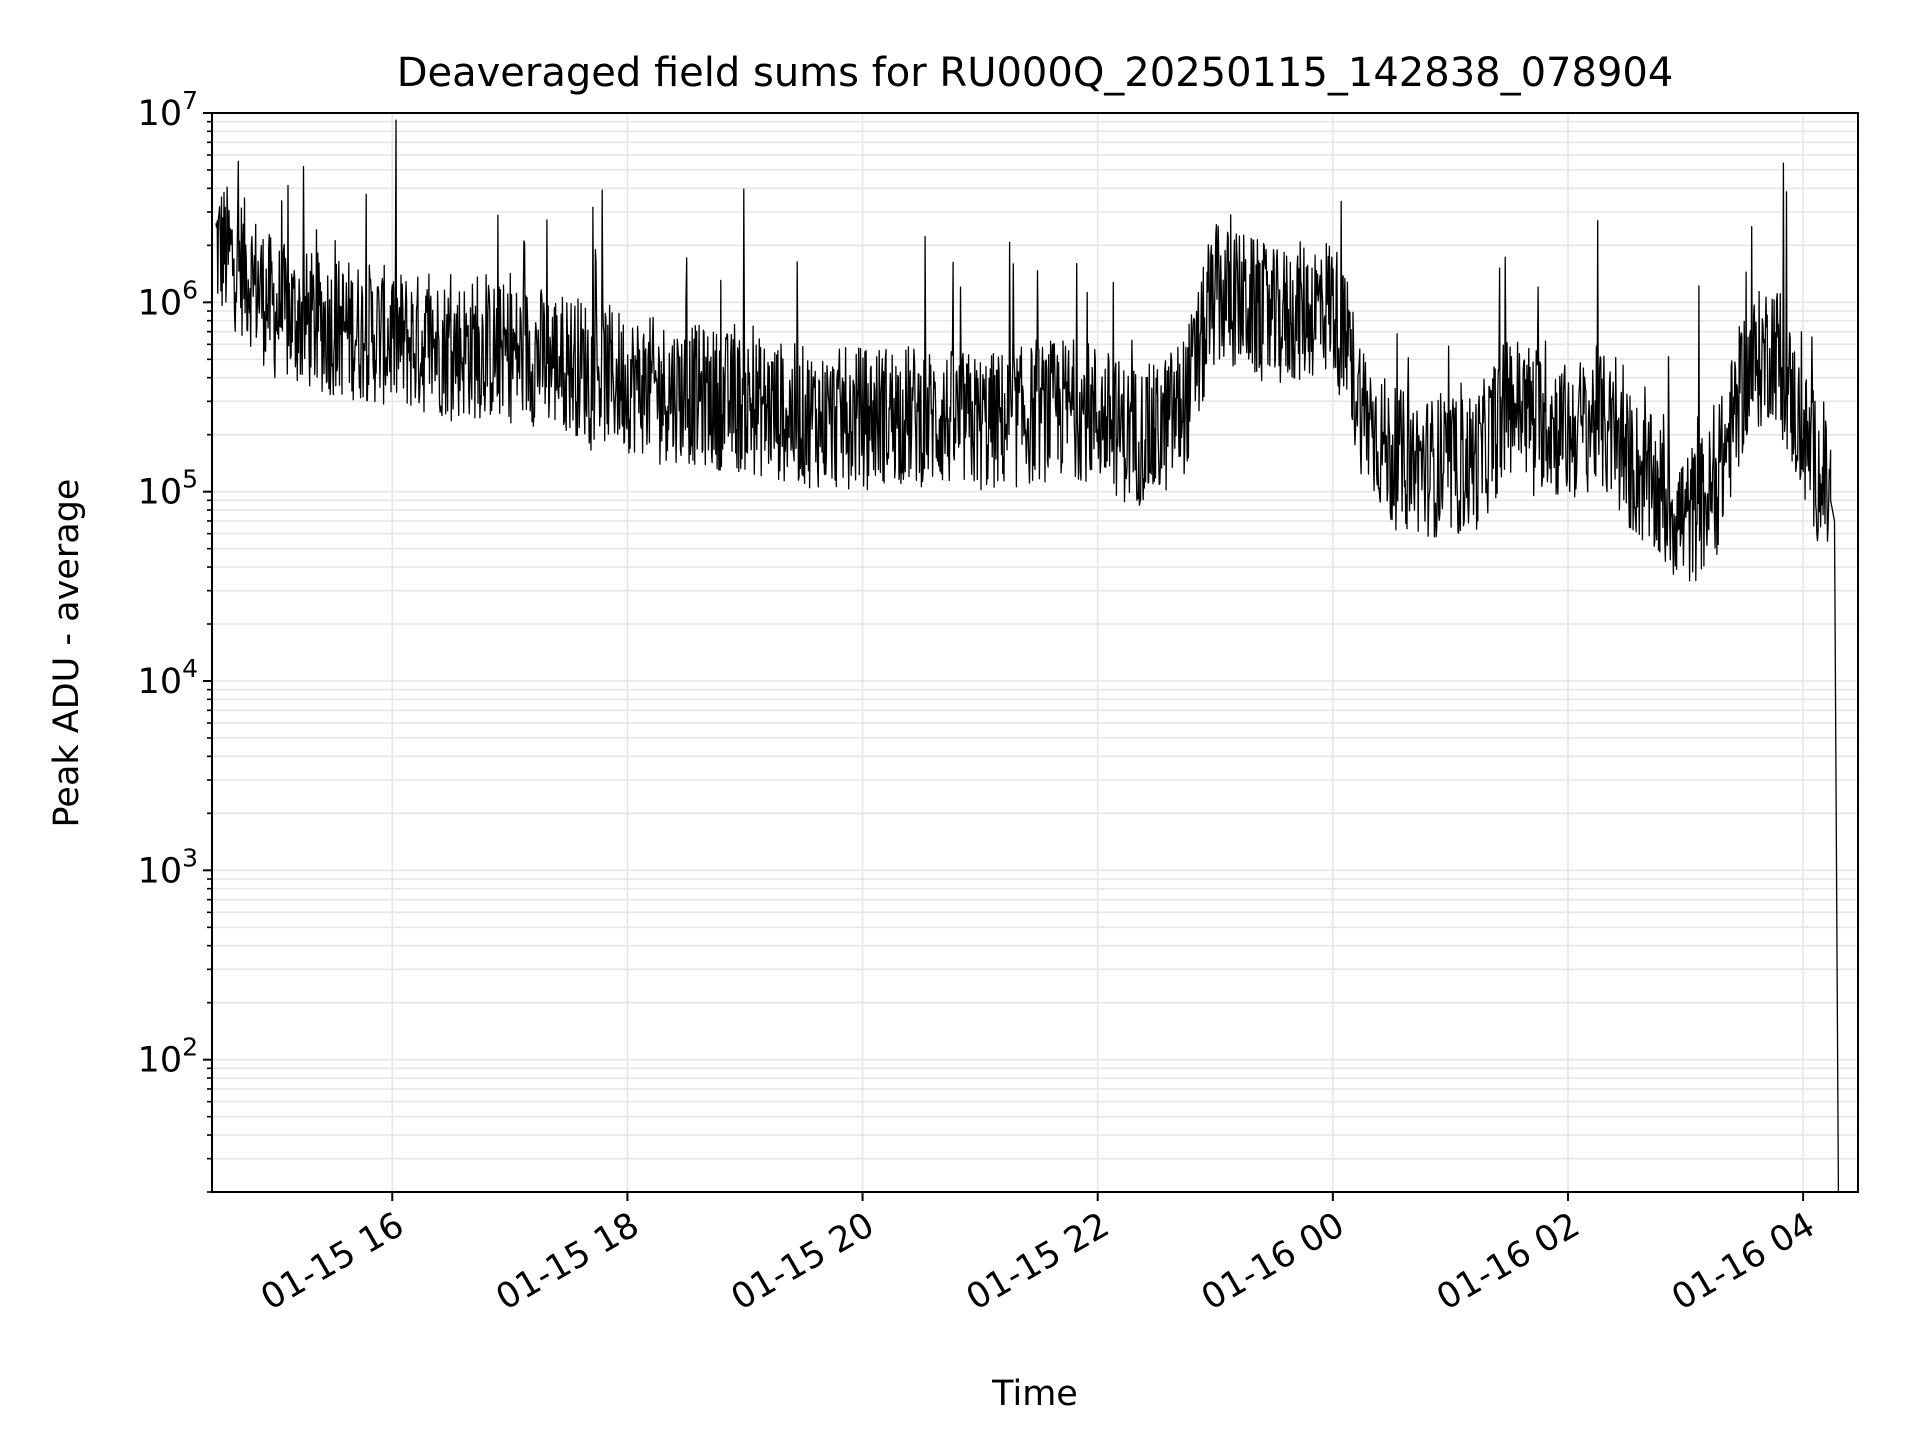  What do you see at coordinates (168, 678) in the screenshot?
I see `y-tick-label: 10⁴` at bounding box center [168, 678].